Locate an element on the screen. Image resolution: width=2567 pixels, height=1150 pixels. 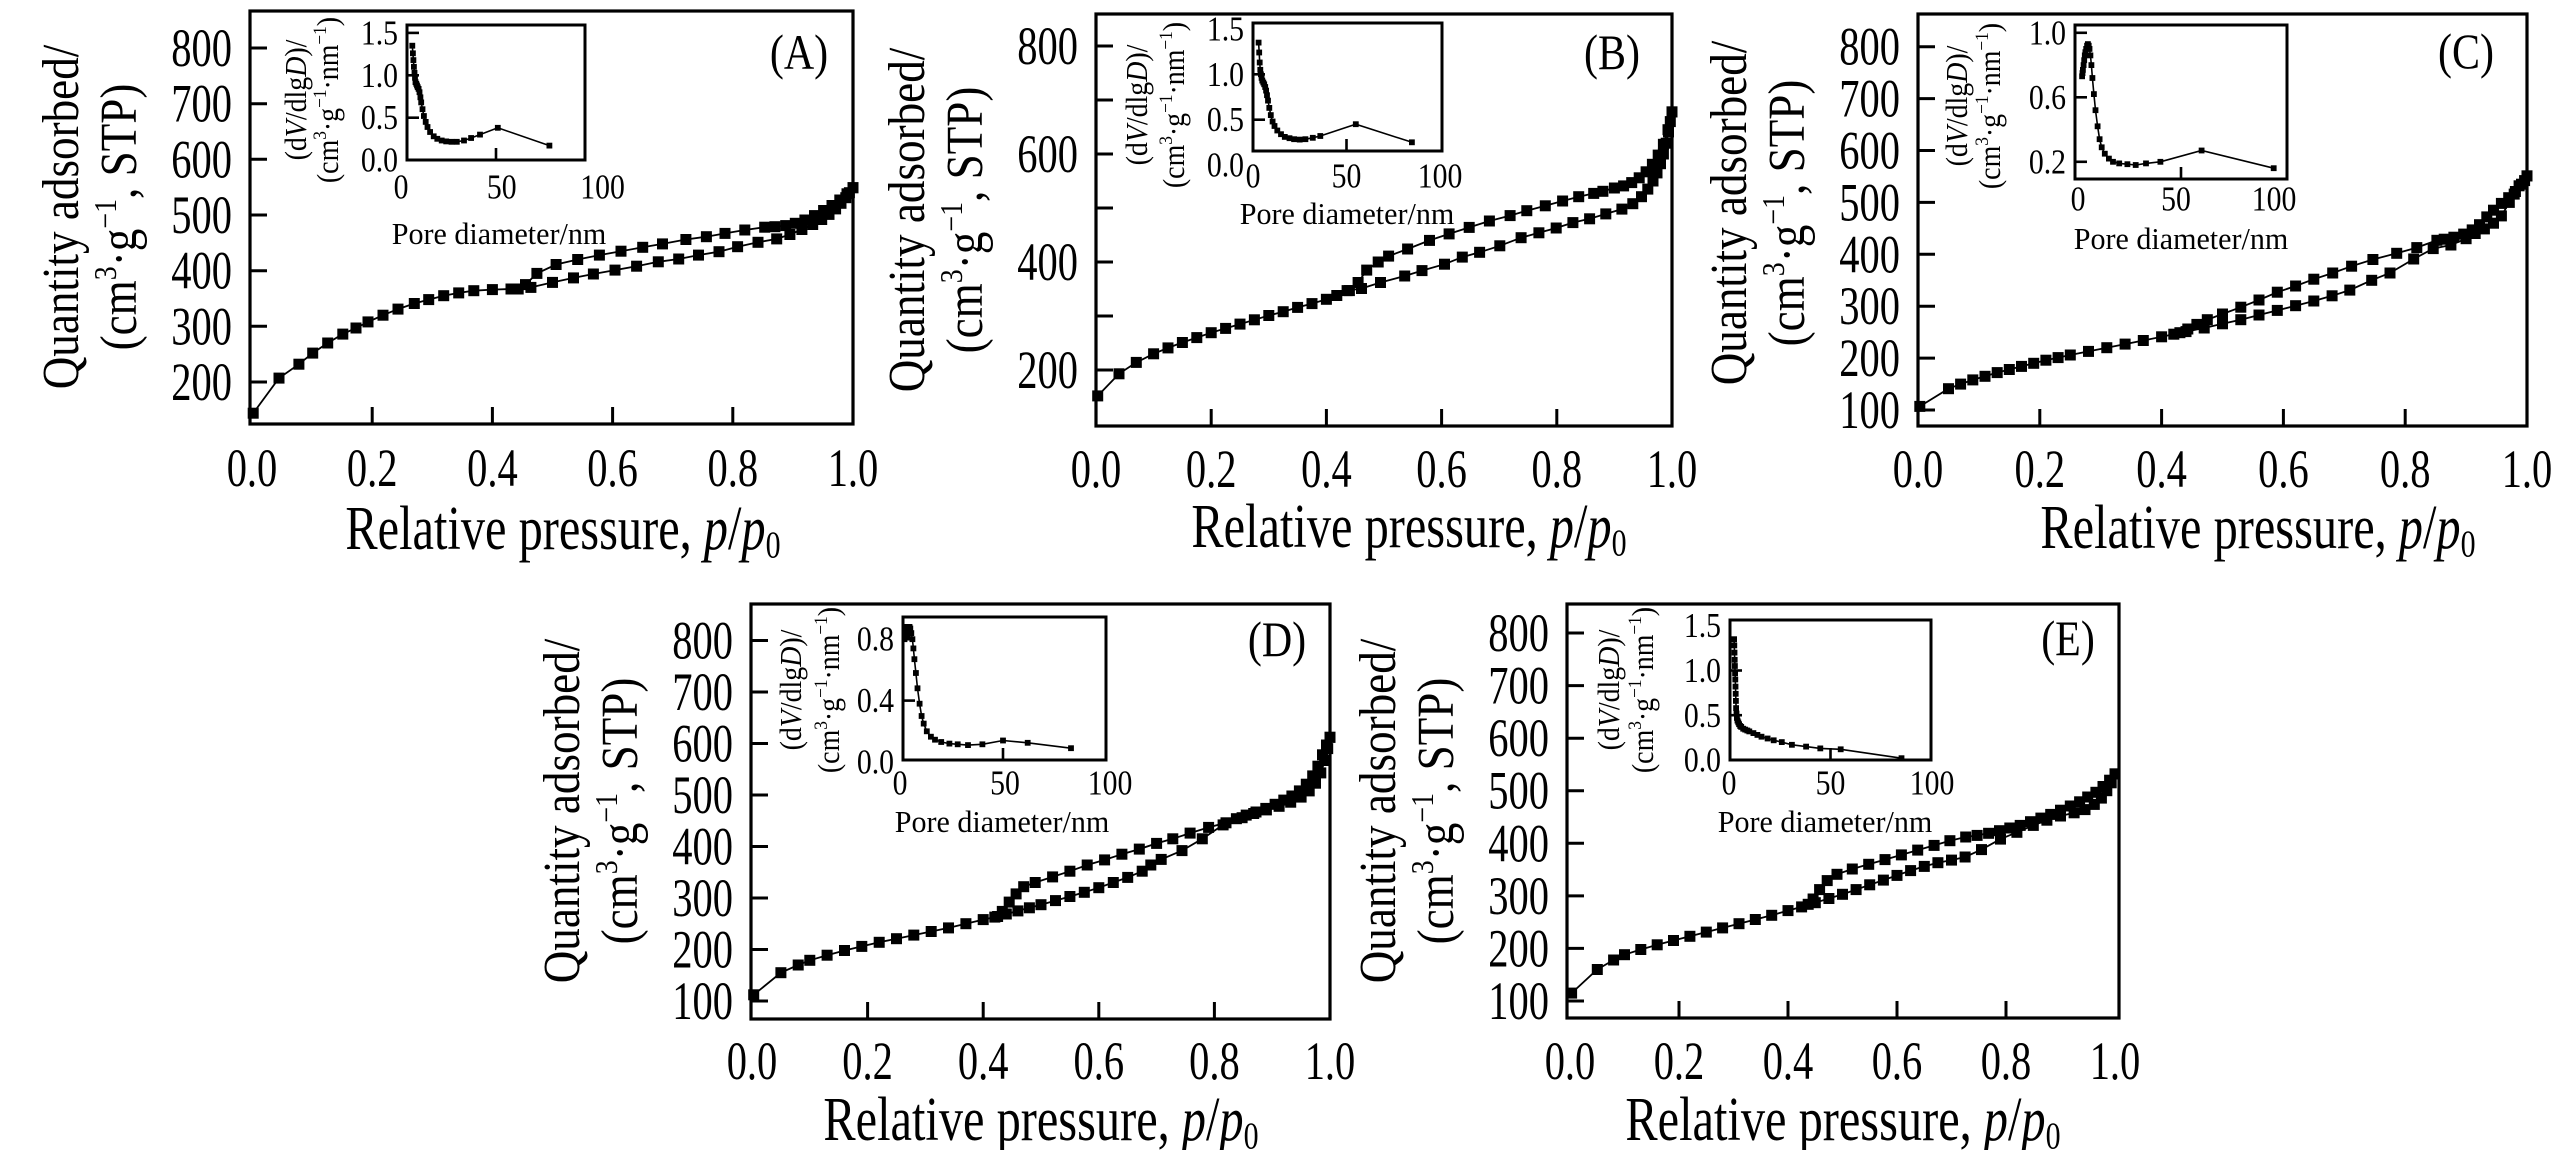
svg-text: (B) is located at coordinates (1612, 52).